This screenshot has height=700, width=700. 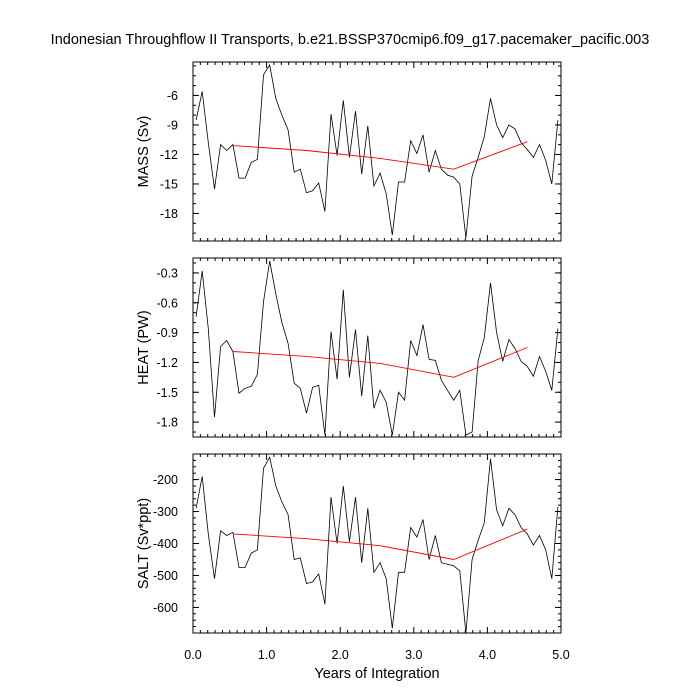 I want to click on x-tick-label: 0.0, so click(x=192, y=655).